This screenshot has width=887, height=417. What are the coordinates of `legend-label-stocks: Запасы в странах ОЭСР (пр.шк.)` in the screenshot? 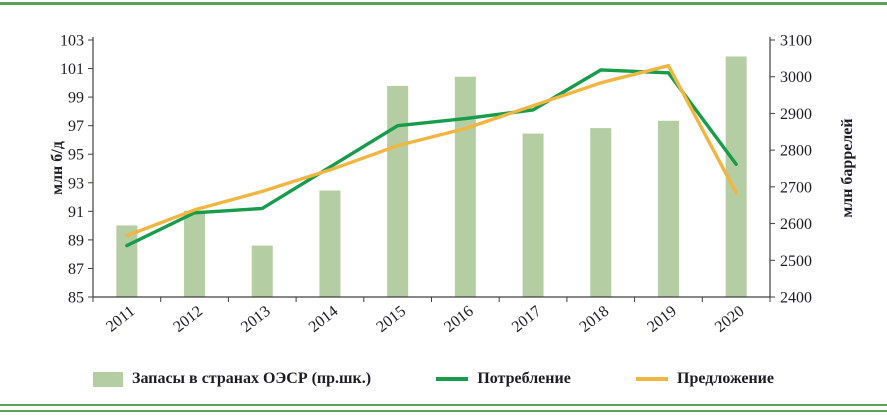 It's located at (252, 378).